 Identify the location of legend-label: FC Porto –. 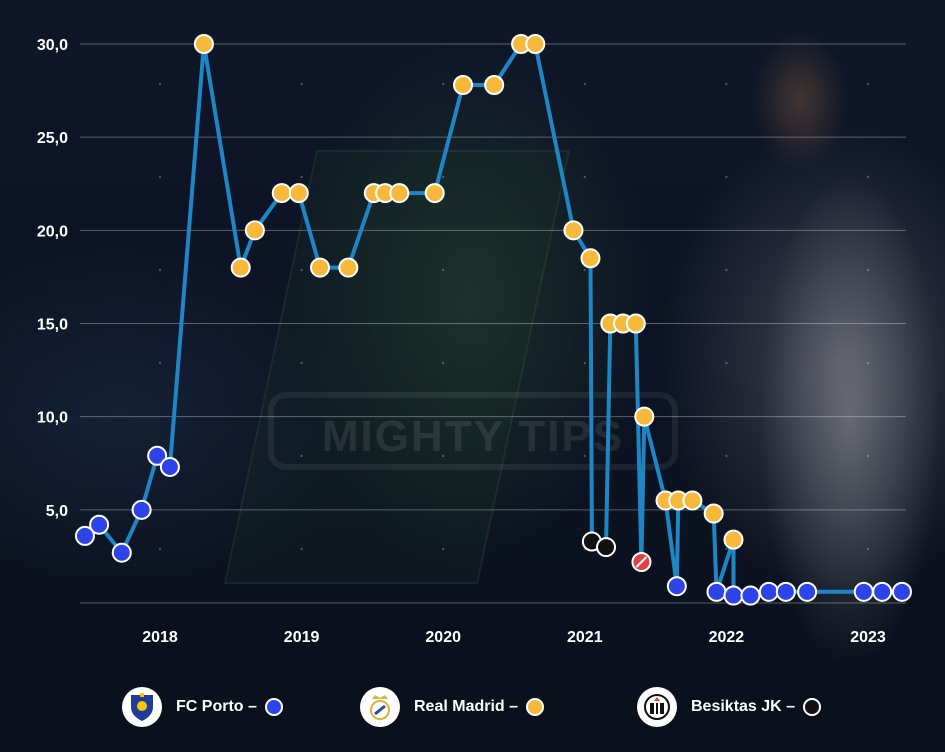
(216, 706).